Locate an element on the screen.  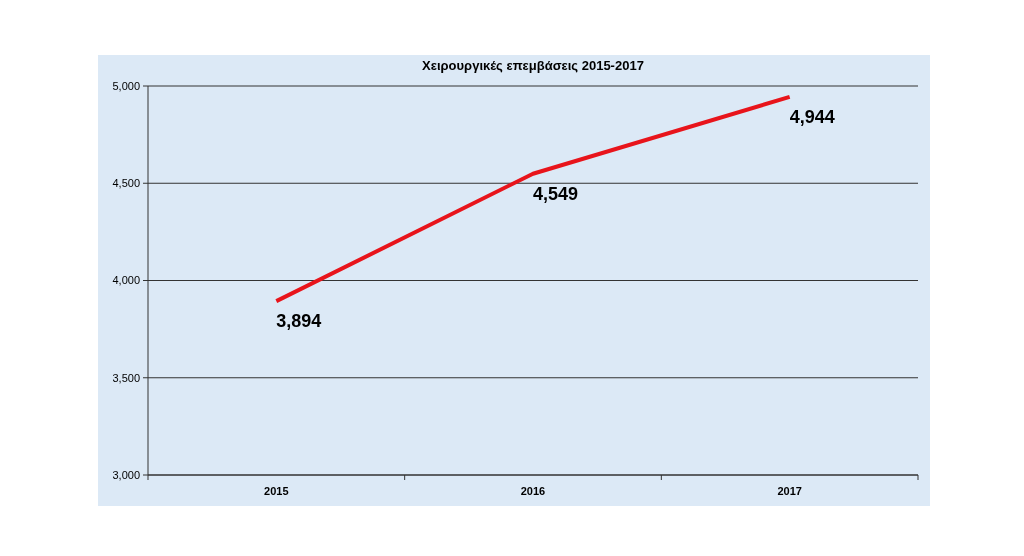
x-tick-label: 2017 is located at coordinates (789, 491).